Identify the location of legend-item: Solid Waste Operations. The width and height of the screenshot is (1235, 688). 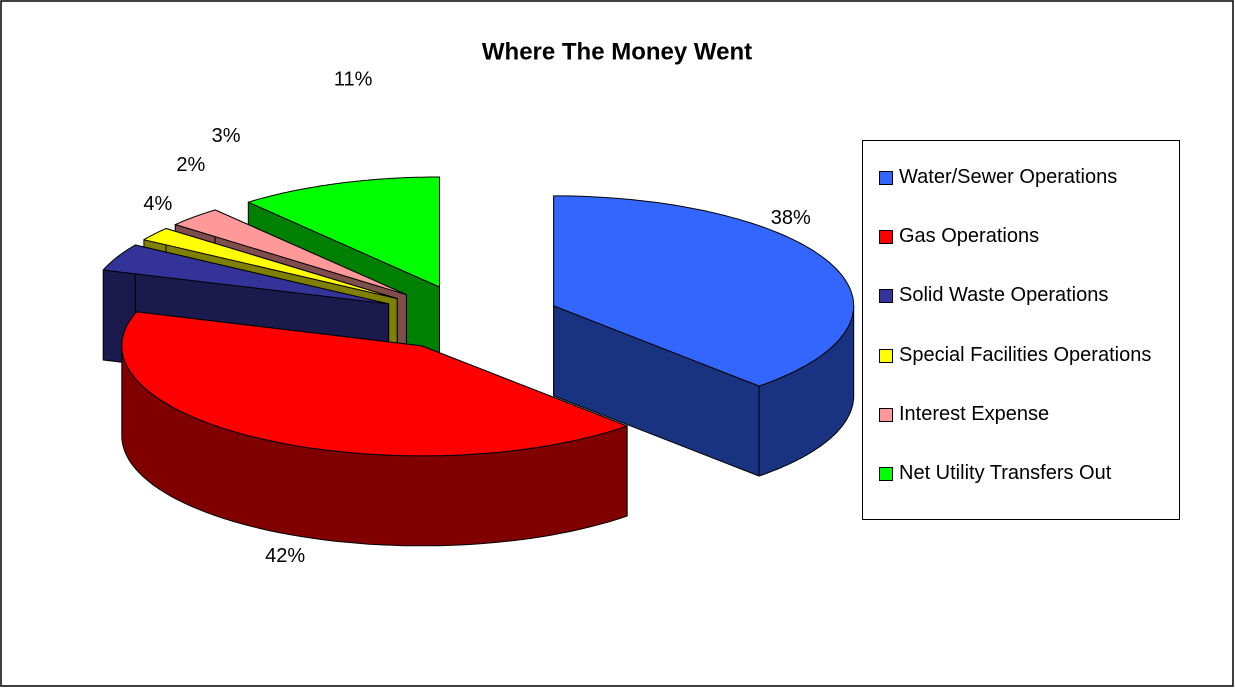
(1026, 295).